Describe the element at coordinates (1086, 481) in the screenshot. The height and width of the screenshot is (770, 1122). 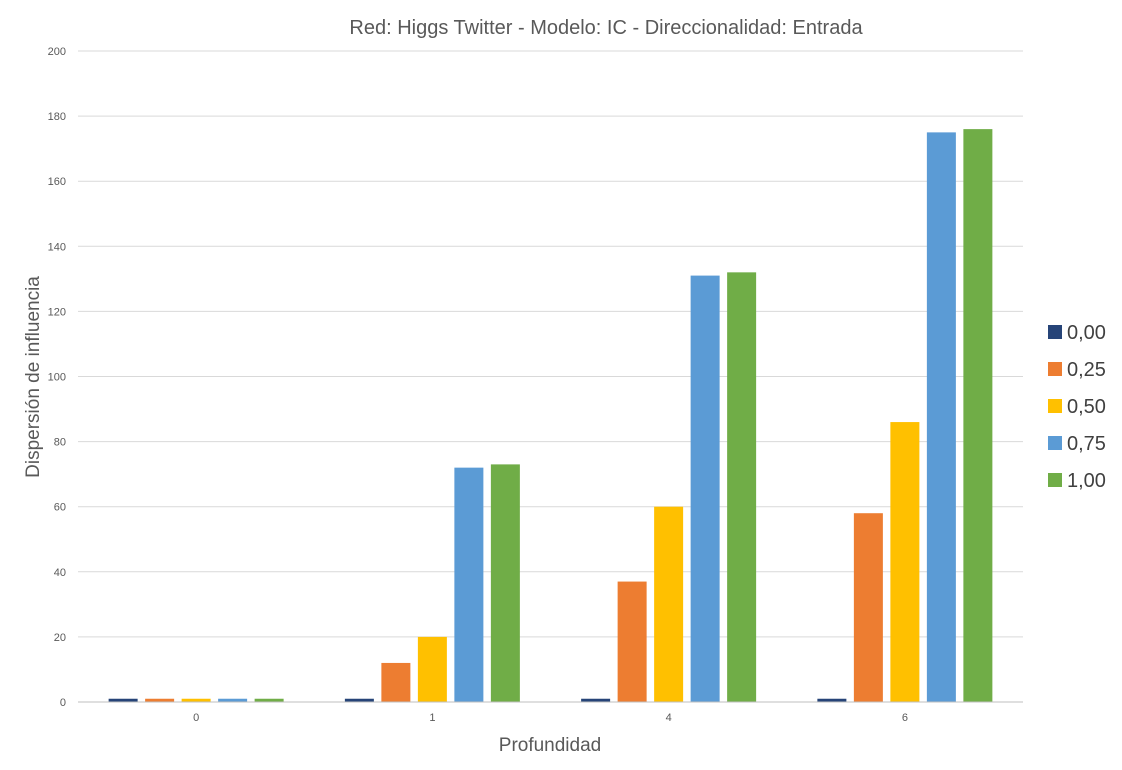
I see `legend-label: 1,00` at that location.